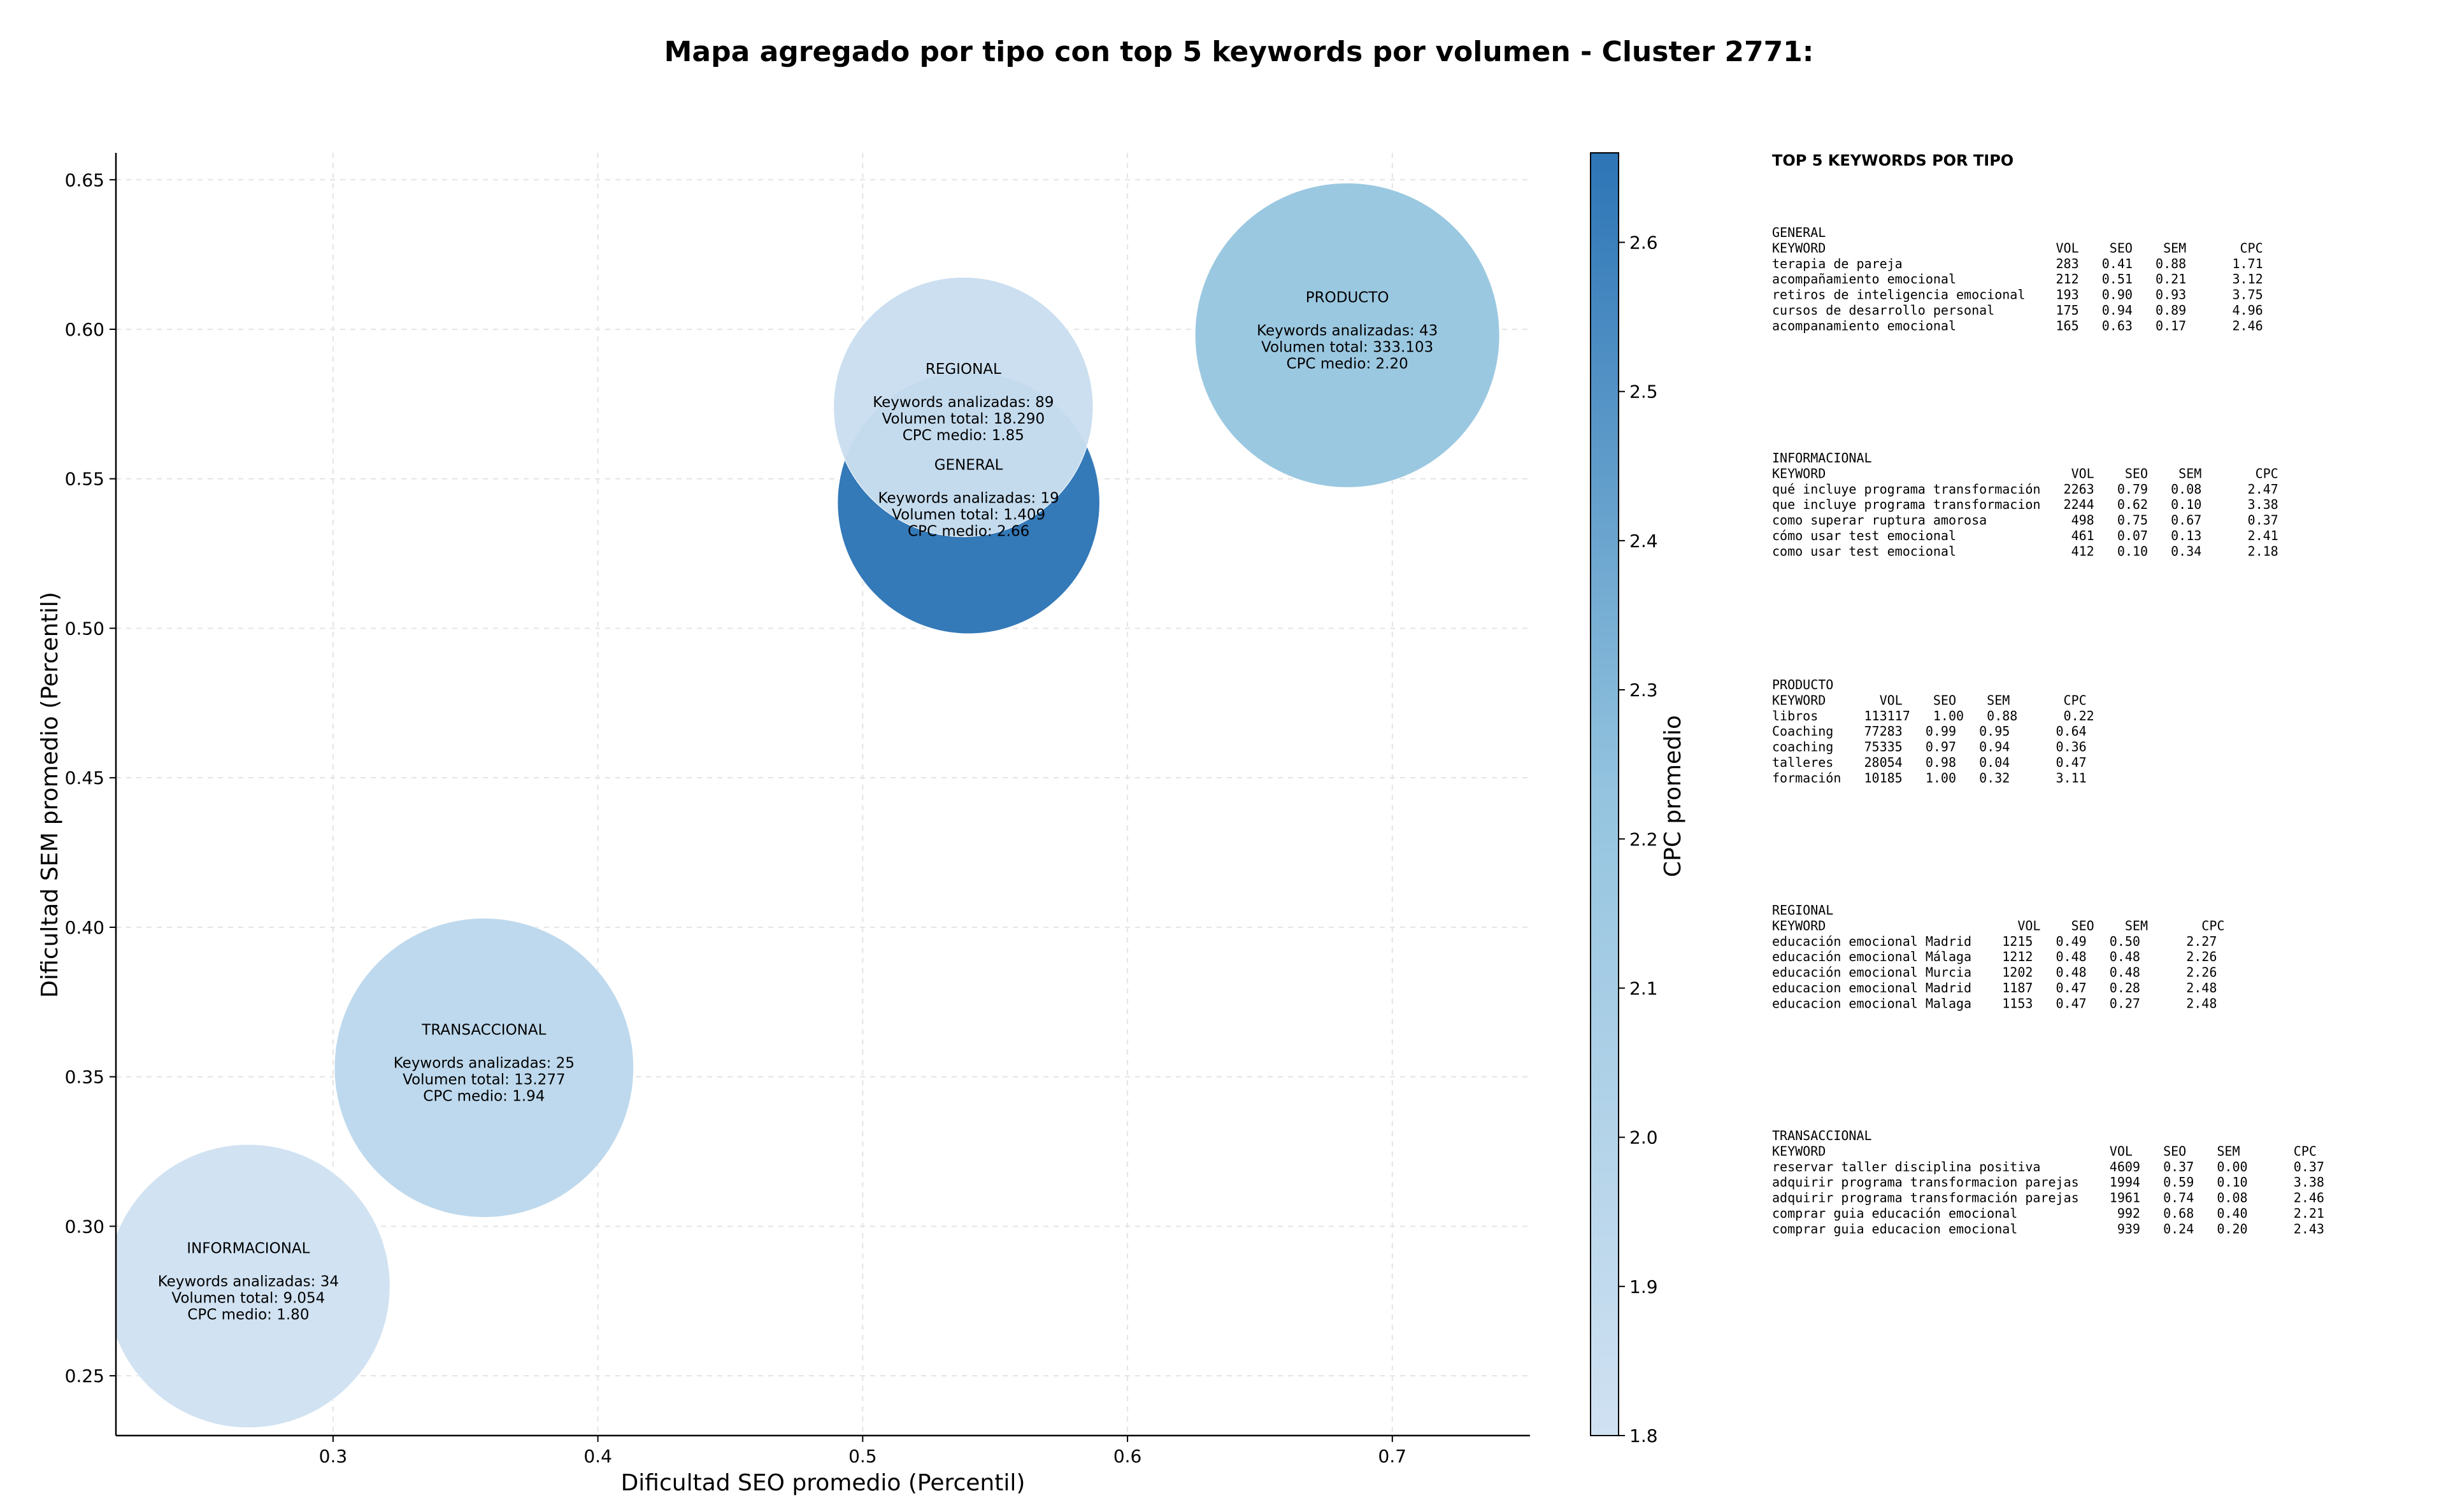 The image size is (2446, 1512). What do you see at coordinates (1822, 1135) in the screenshot?
I see `keyword-group-title: TRANSACCIONAL` at bounding box center [1822, 1135].